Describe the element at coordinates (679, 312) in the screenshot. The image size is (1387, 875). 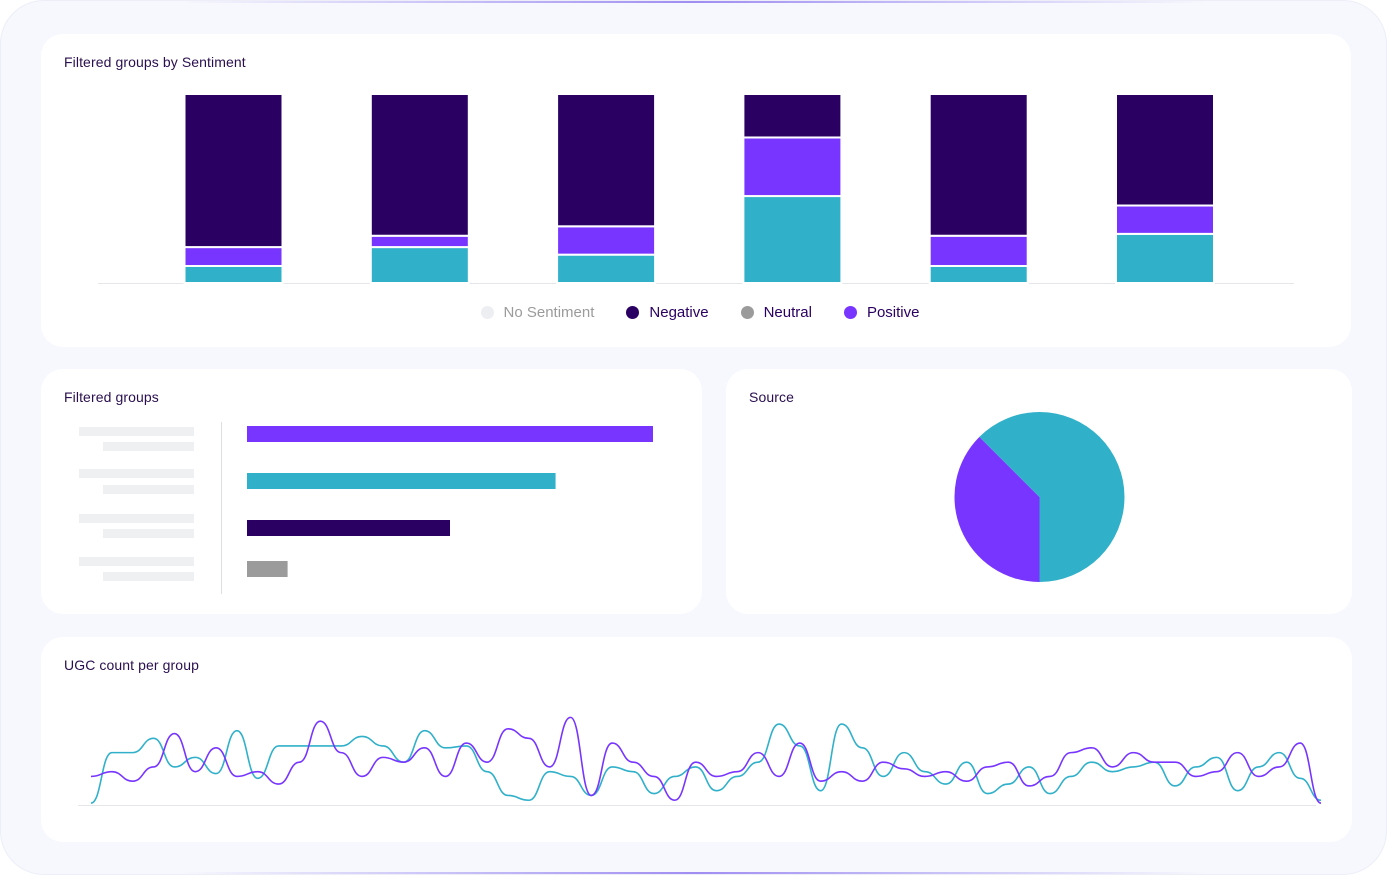
I see `legend-label-negative: Negative` at that location.